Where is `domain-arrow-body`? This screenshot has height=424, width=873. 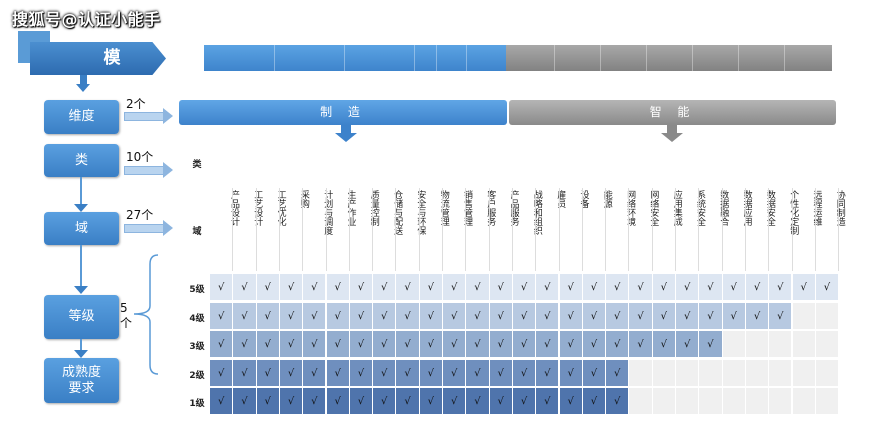
domain-arrow-body is located at coordinates (144, 228).